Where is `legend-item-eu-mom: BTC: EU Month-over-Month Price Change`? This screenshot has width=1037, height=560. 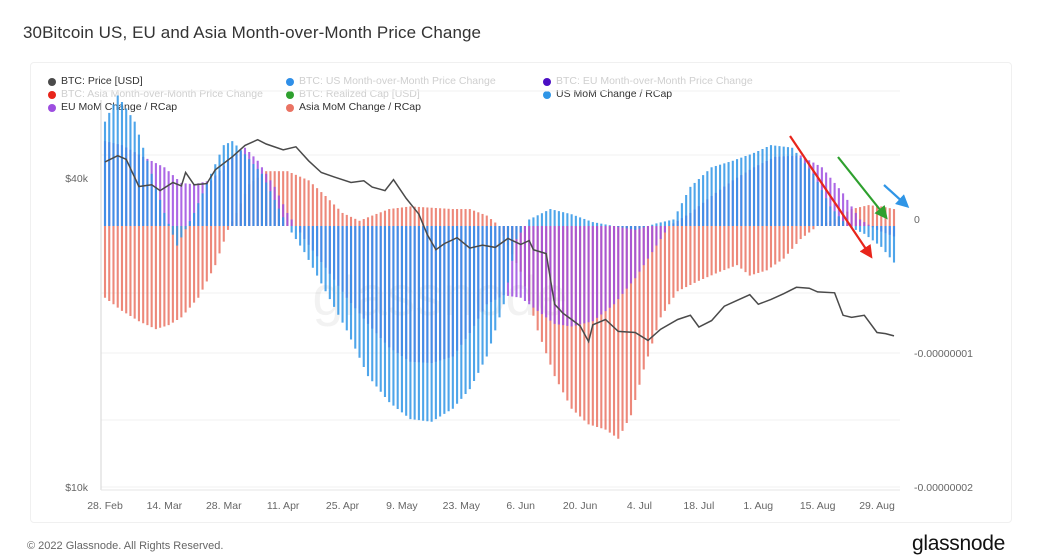 legend-item-eu-mom: BTC: EU Month-over-Month Price Change is located at coordinates (648, 81).